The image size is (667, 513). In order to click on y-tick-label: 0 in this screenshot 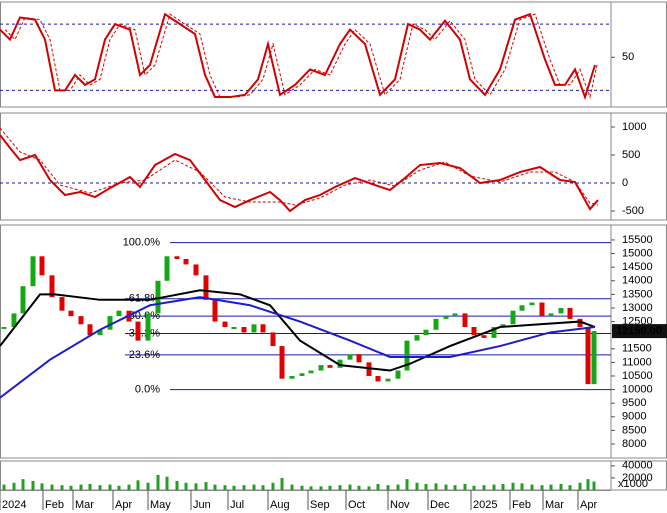, I will do `click(625, 183)`.